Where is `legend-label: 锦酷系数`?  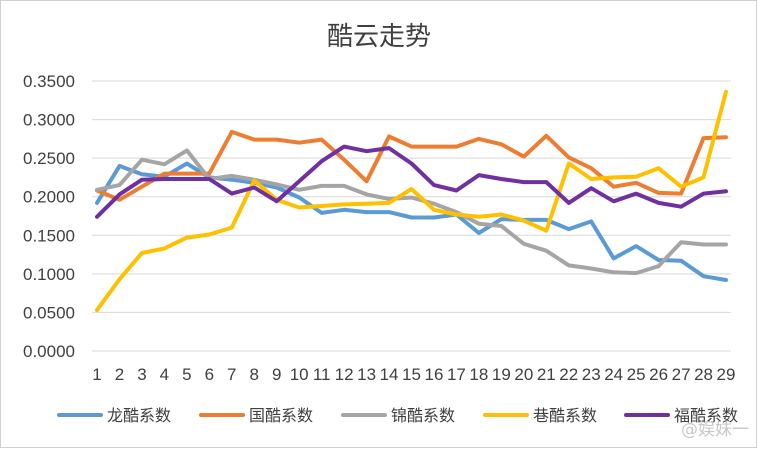 legend-label: 锦酷系数 is located at coordinates (423, 415).